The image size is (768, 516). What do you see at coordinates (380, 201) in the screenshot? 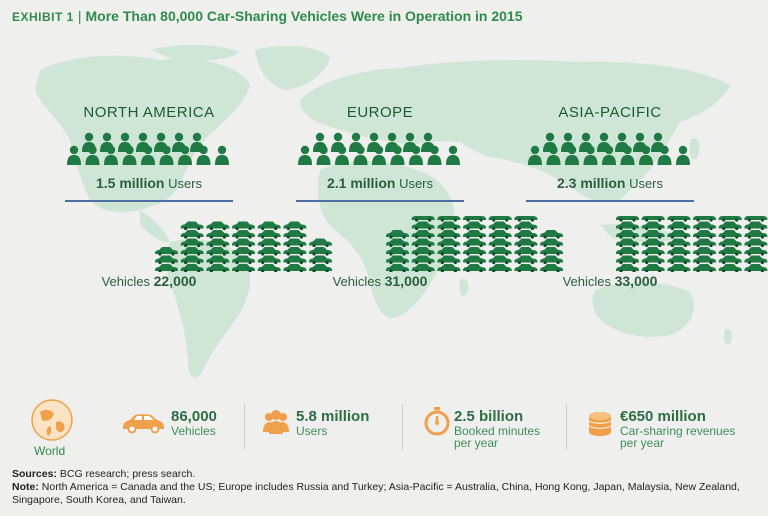
I see `region-divider` at bounding box center [380, 201].